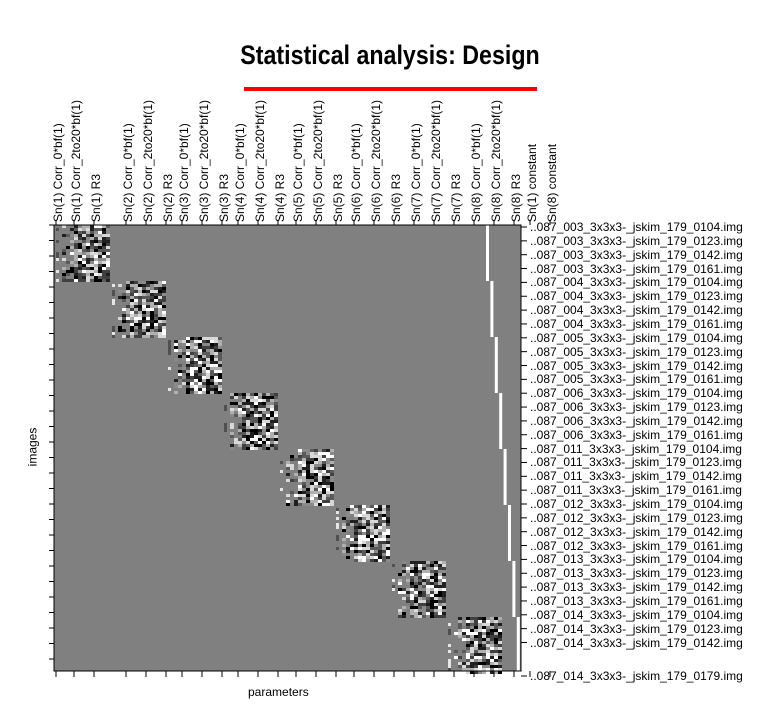 Image resolution: width=780 pixels, height=710 pixels. I want to click on row-label: ..087_013_3x3x3-_jskim_179_0142.img, so click(636, 587).